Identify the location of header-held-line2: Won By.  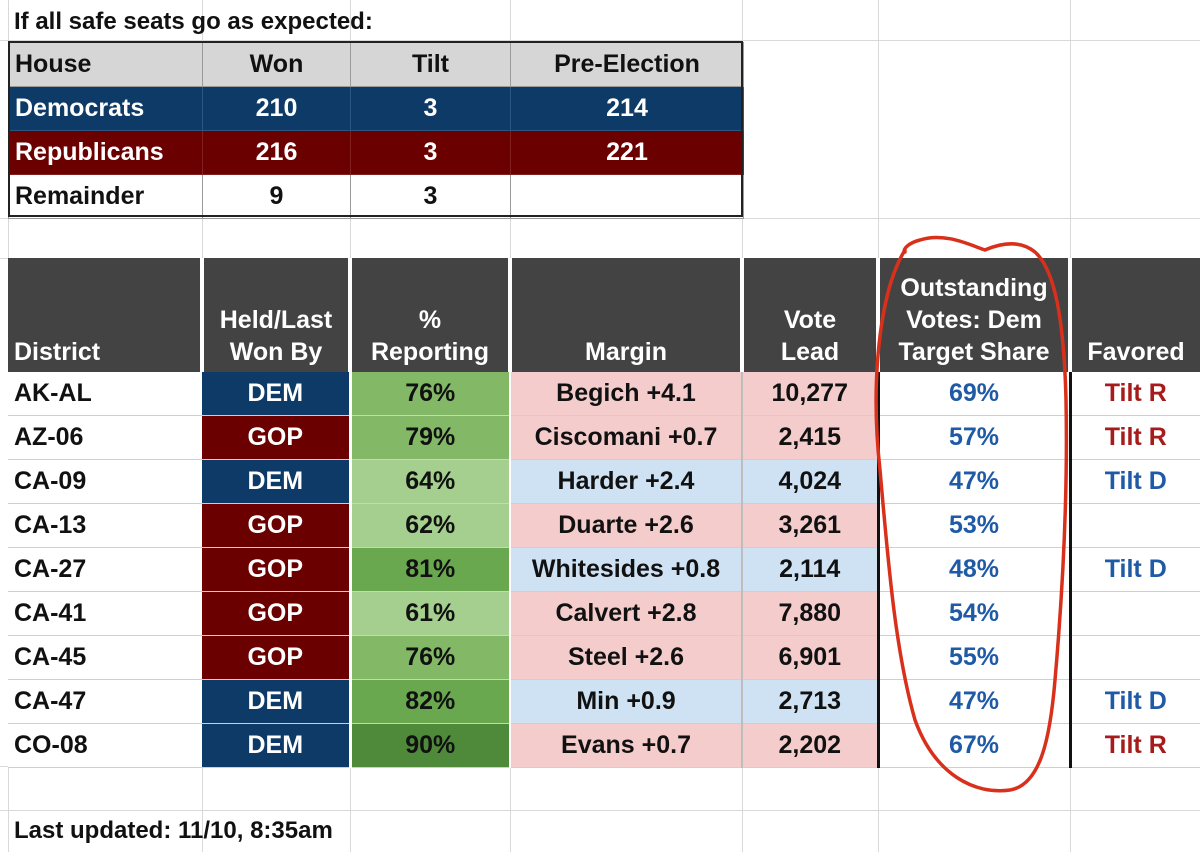
(276, 352).